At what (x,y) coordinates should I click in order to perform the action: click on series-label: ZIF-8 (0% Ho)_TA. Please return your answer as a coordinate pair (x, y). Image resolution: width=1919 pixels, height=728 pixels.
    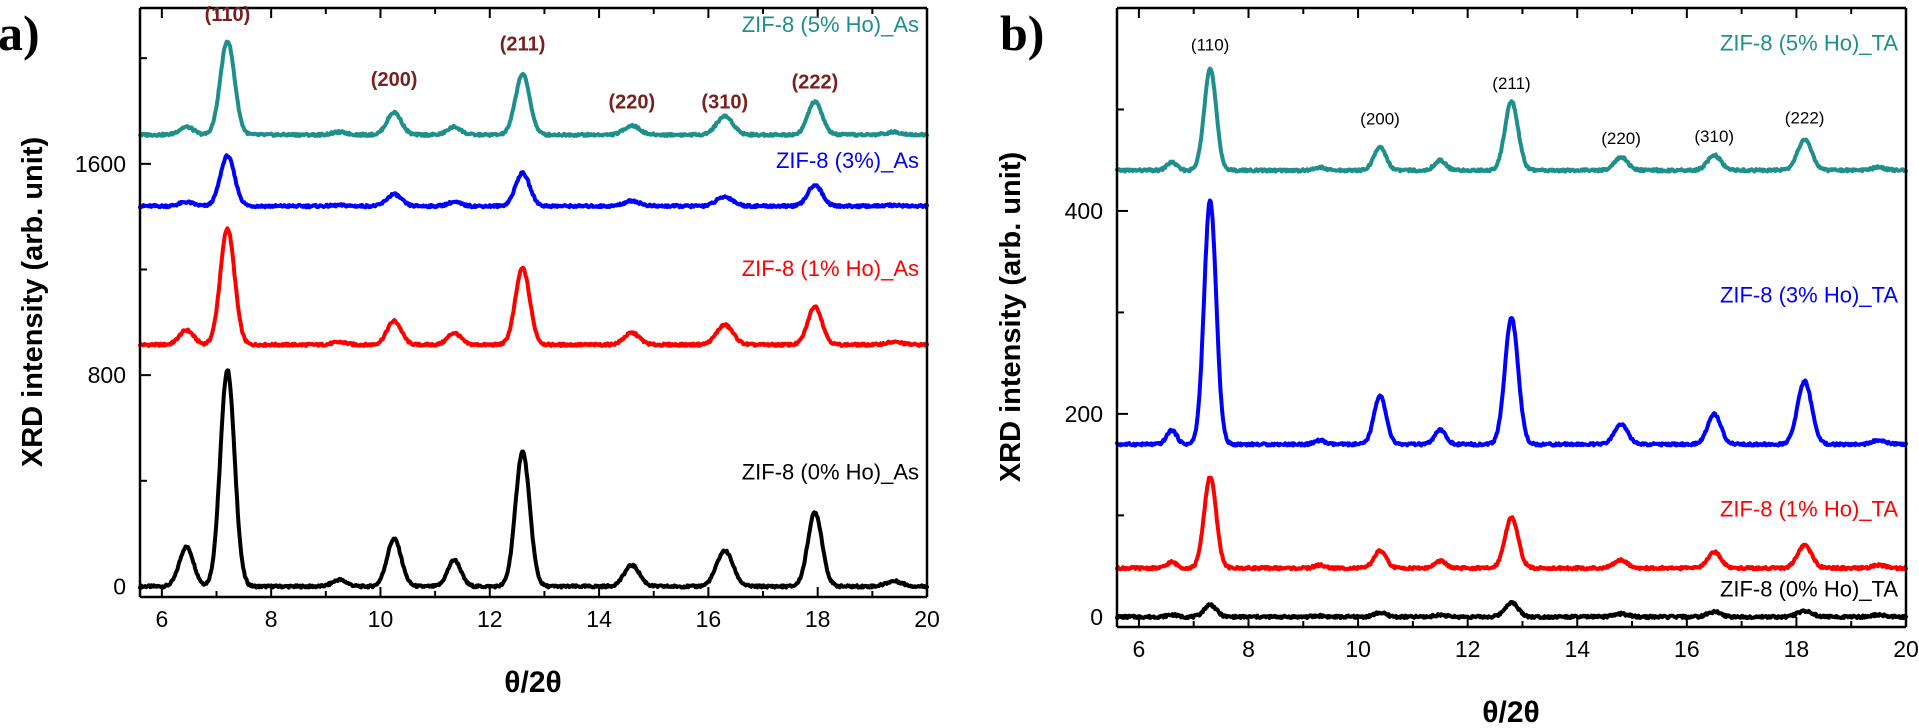
    Looking at the image, I should click on (1809, 589).